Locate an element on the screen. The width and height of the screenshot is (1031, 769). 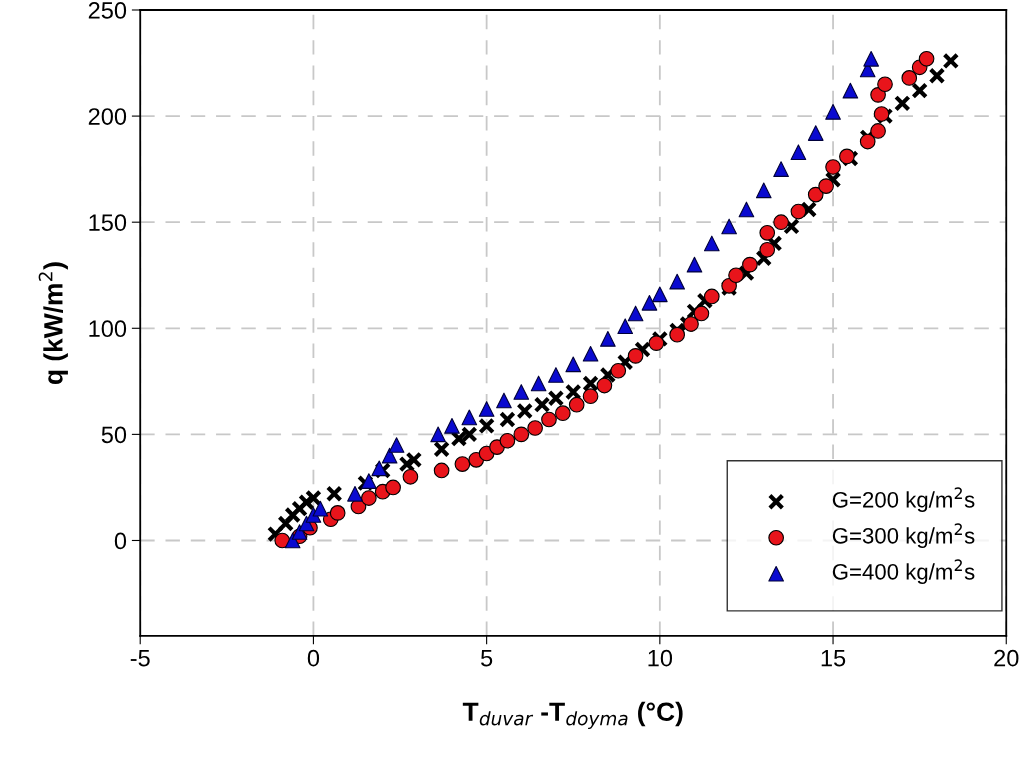
legend-label: G=200 kg/m$^{2}$s is located at coordinates (903, 500).